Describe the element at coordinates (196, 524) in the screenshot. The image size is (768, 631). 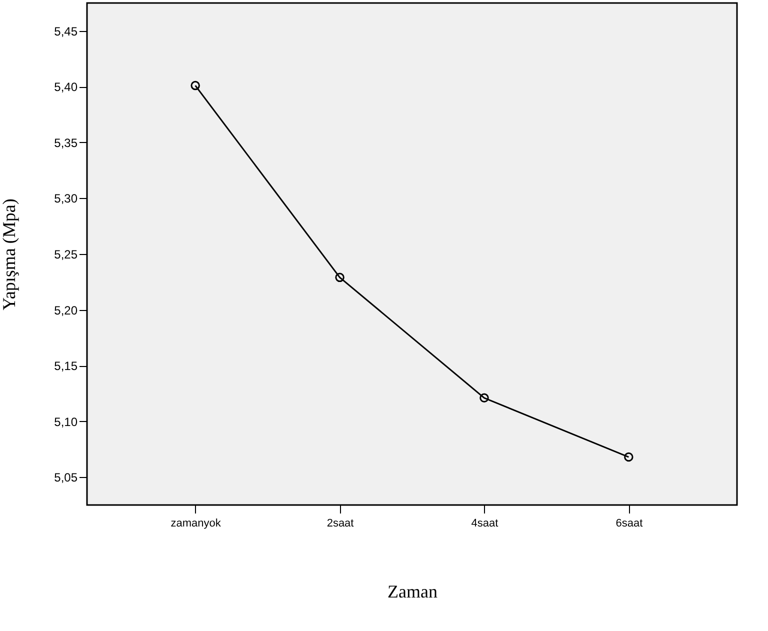
I see `x-tick-label: zamanyok` at that location.